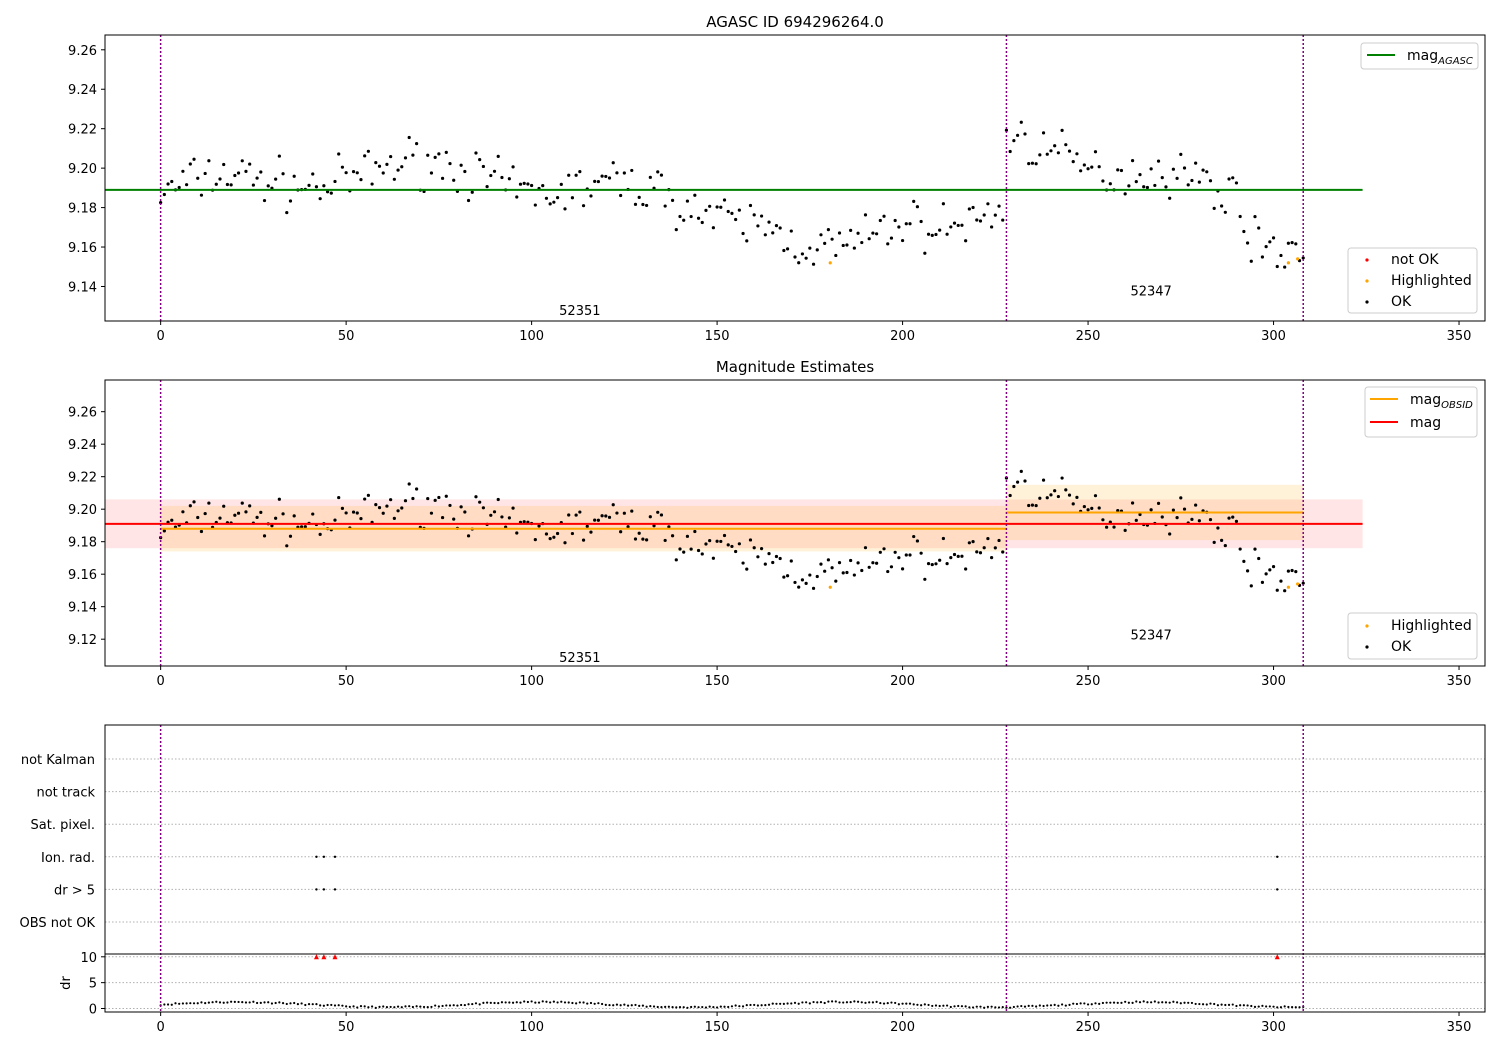 Image resolution: width=1500 pixels, height=1050 pixels. What do you see at coordinates (93, 984) in the screenshot?
I see `dr-tick-label: 5` at bounding box center [93, 984].